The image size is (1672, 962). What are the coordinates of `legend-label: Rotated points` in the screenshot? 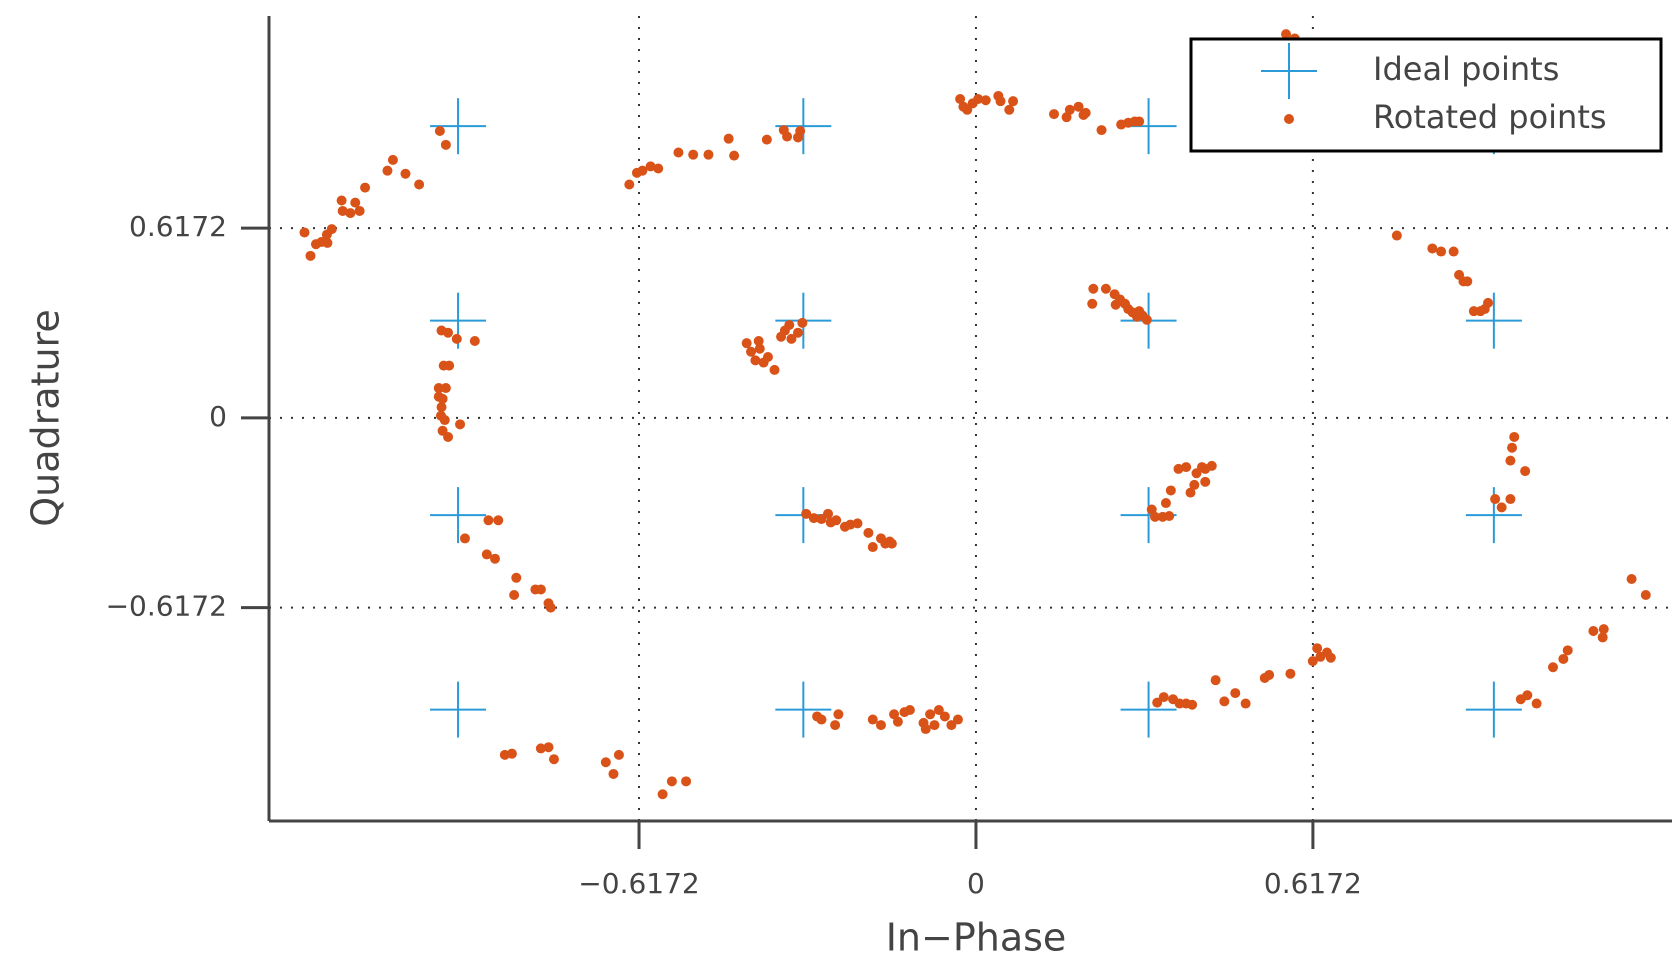 It's located at (1490, 117).